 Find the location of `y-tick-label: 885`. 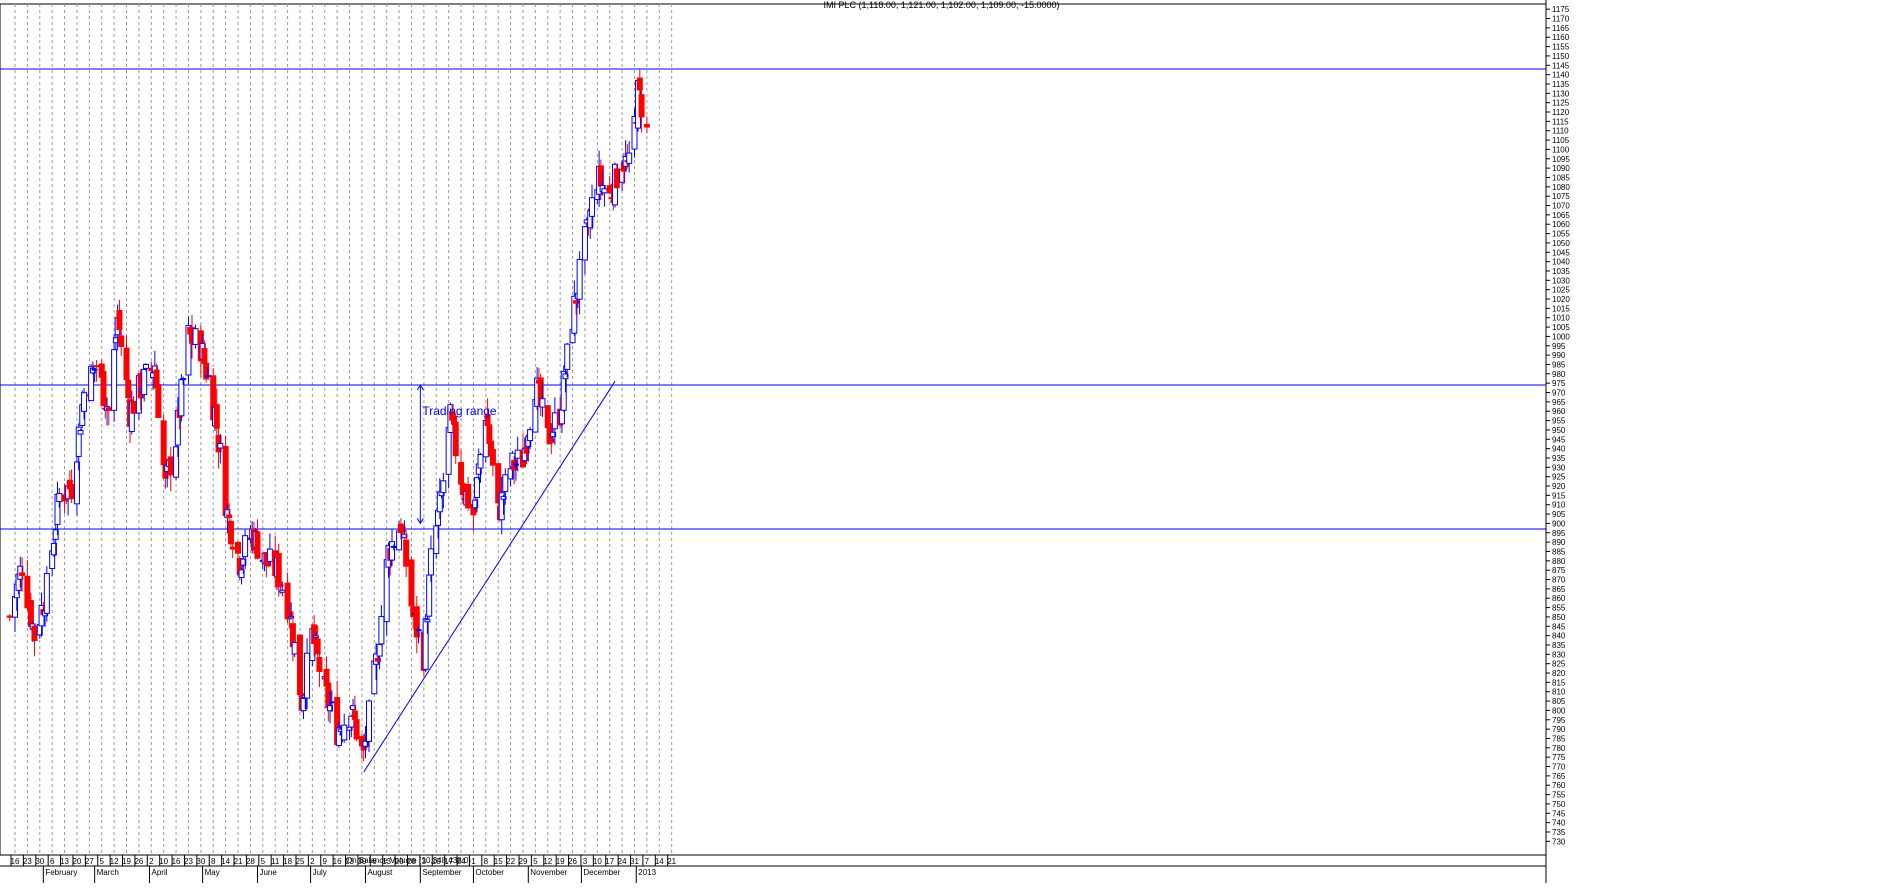

y-tick-label: 885 is located at coordinates (1559, 551).